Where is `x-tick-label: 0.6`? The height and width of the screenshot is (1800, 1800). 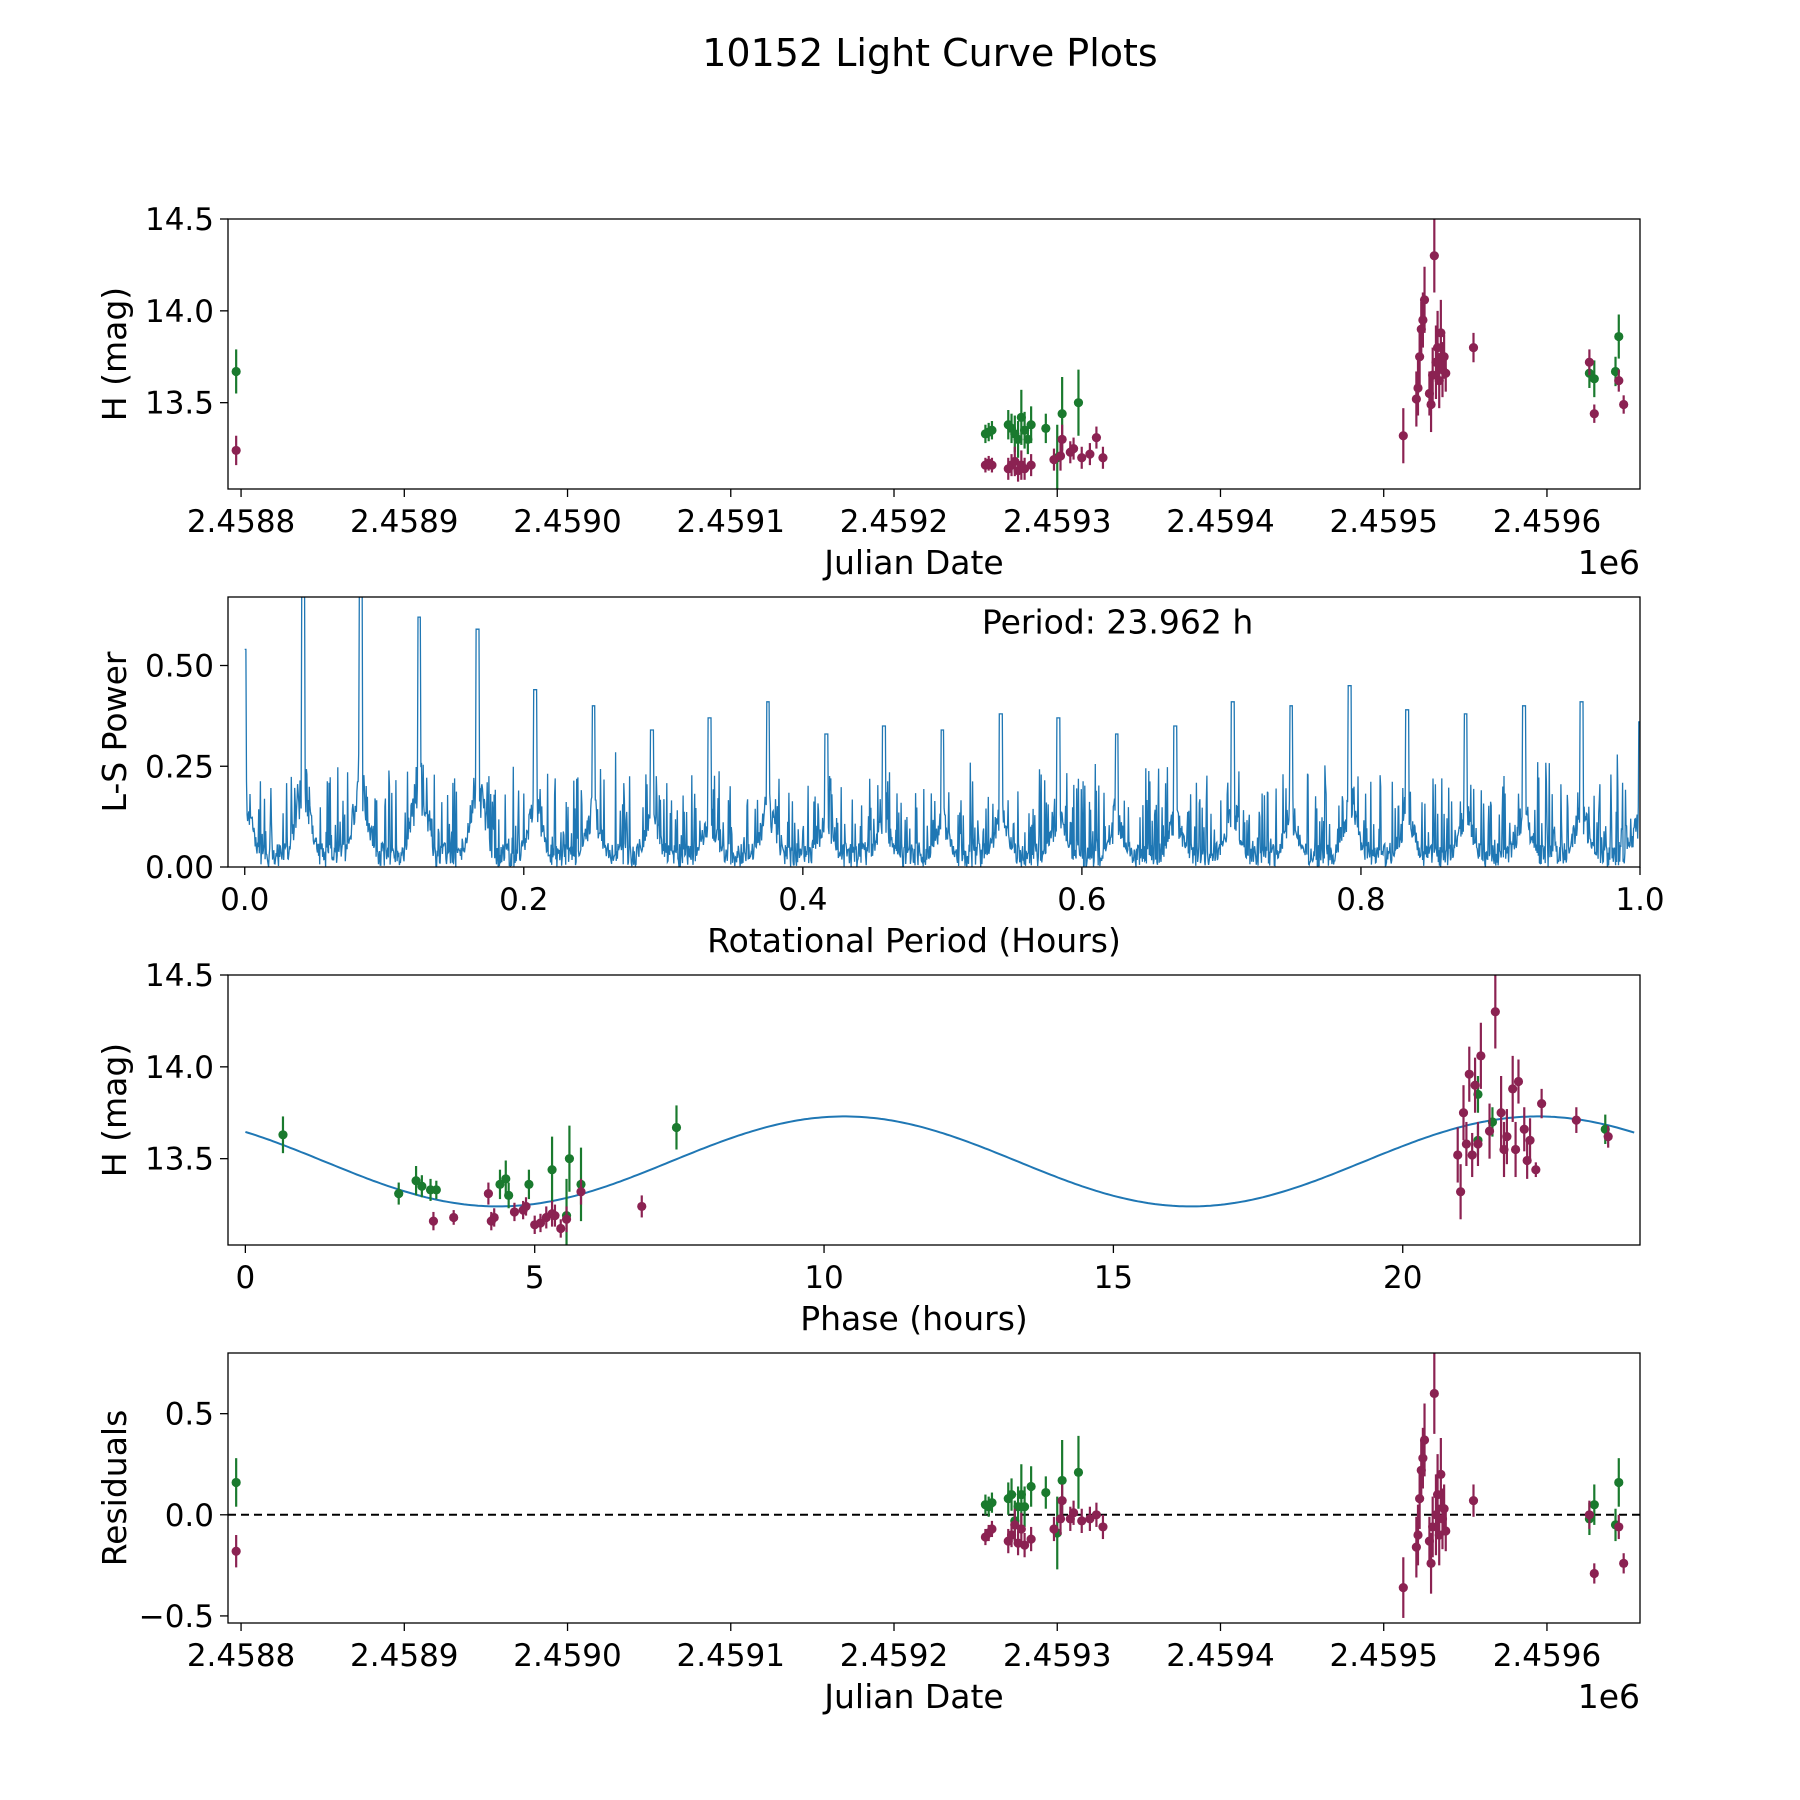 x-tick-label: 0.6 is located at coordinates (1081, 900).